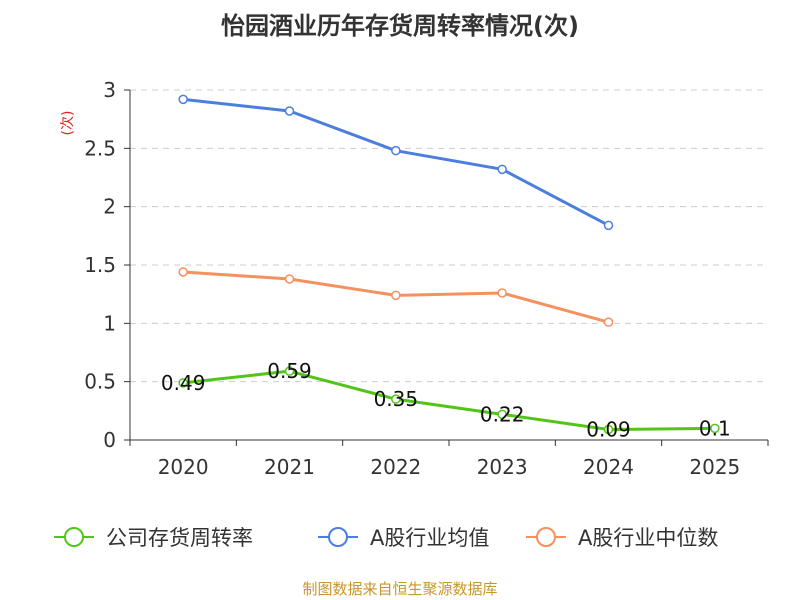 The width and height of the screenshot is (800, 600). Describe the element at coordinates (608, 467) in the screenshot. I see `x-tick-label: 2024` at that location.